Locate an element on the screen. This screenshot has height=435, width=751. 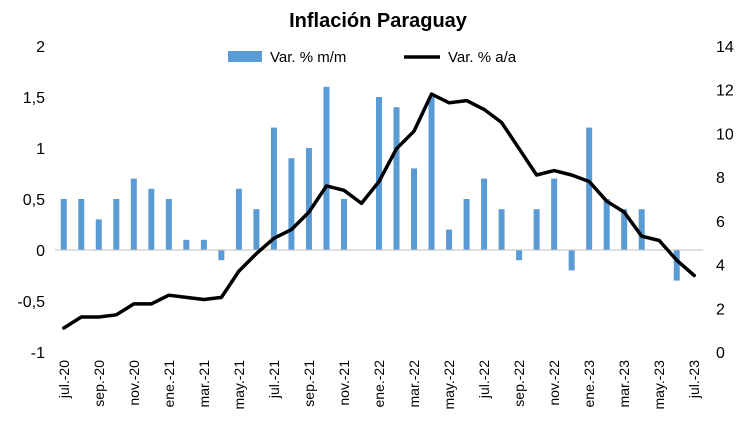
x-tick-label: sep.-21 is located at coordinates (309, 383).